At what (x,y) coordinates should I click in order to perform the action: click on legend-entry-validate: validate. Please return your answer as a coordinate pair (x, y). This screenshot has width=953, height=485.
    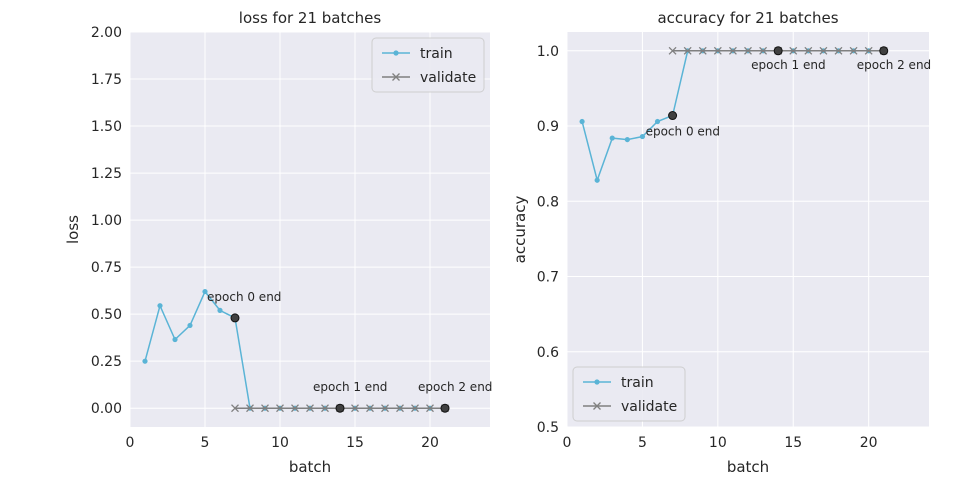
    Looking at the image, I should click on (630, 407).